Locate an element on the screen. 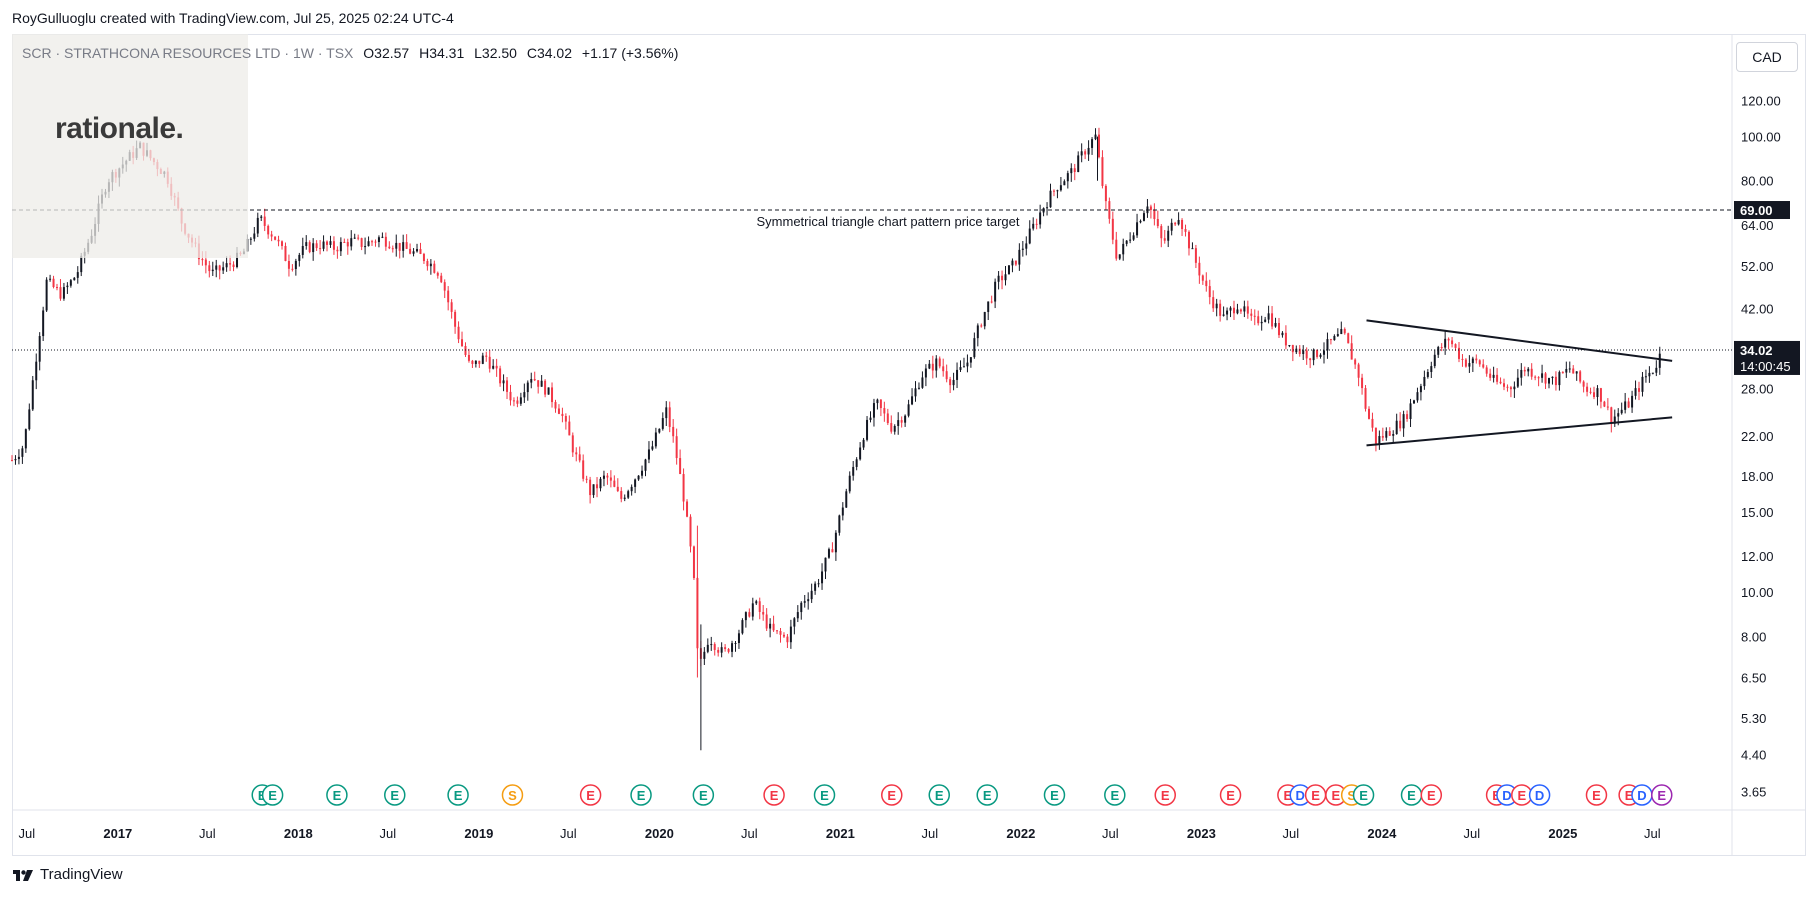 The width and height of the screenshot is (1814, 897). triangle-upper-trendline is located at coordinates (1519, 340).